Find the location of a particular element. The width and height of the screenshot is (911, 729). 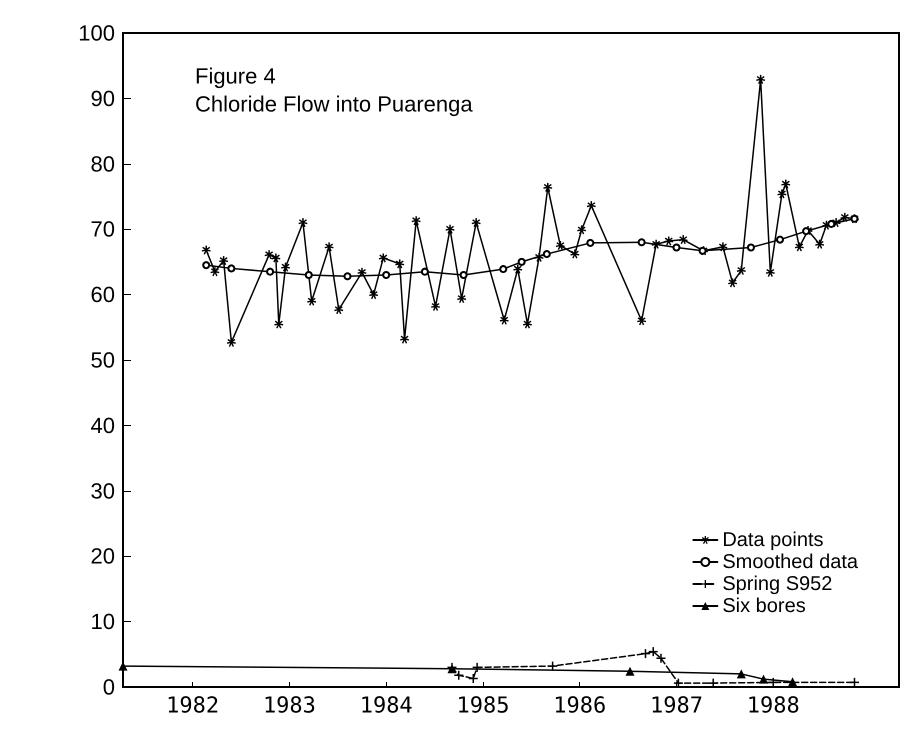

legend-label: Six bores is located at coordinates (764, 606).